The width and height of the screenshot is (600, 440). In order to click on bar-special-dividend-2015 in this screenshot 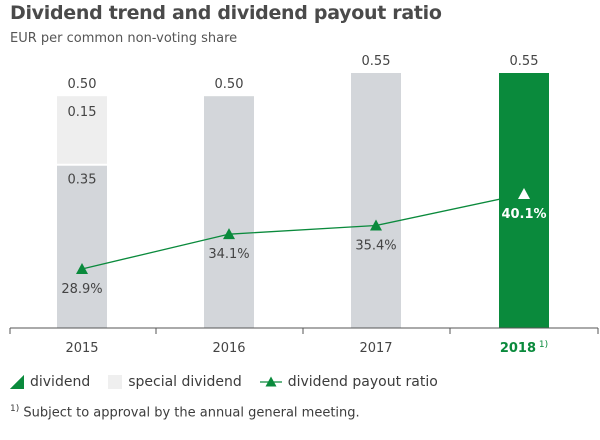, I will do `click(82, 130)`.